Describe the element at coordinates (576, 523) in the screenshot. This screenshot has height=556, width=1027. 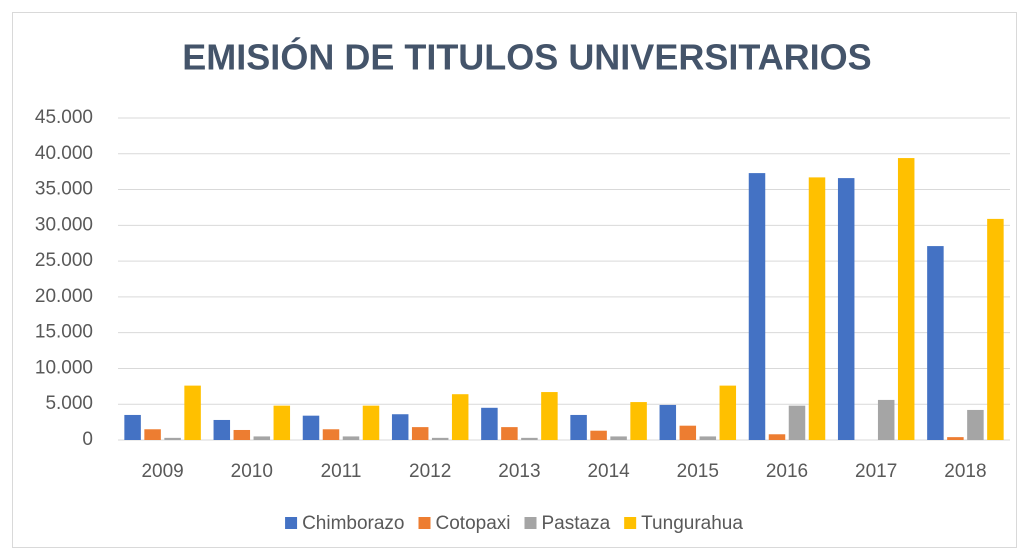
I see `legend-label: Pastaza` at that location.